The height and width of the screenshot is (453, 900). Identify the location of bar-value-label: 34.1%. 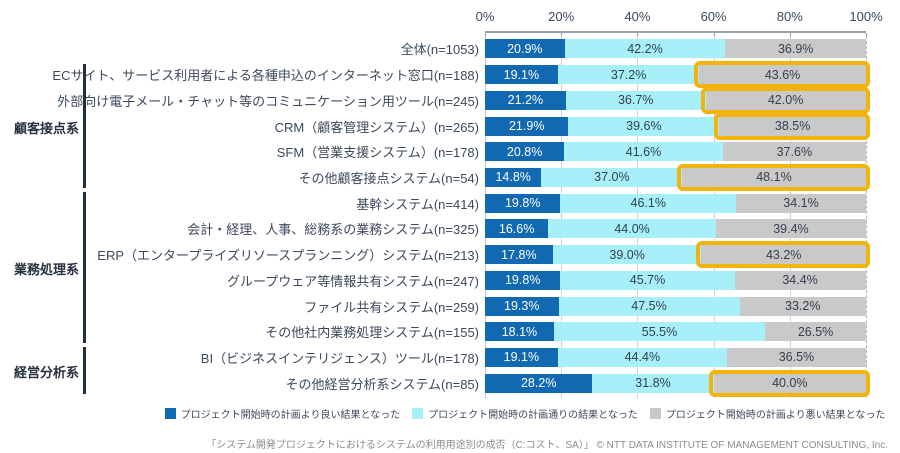
(801, 203).